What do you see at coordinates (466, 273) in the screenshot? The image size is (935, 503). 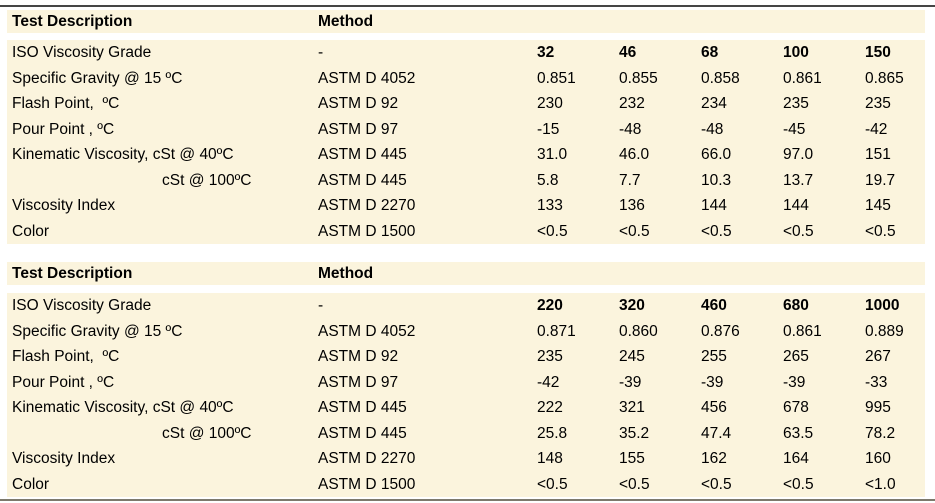 I see `table-header-row: Test Description Method` at bounding box center [466, 273].